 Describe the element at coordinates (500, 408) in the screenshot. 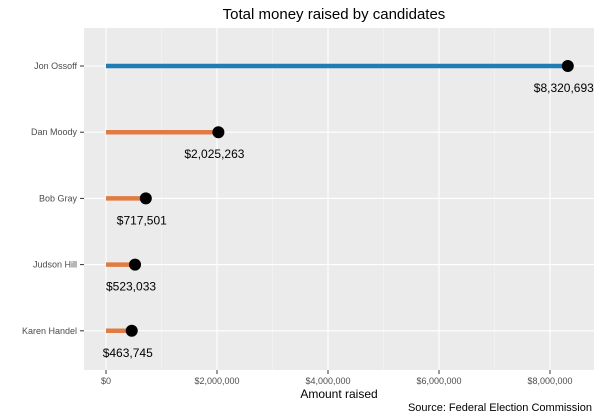

I see `chart-caption: Source: Federal Election Commission` at that location.